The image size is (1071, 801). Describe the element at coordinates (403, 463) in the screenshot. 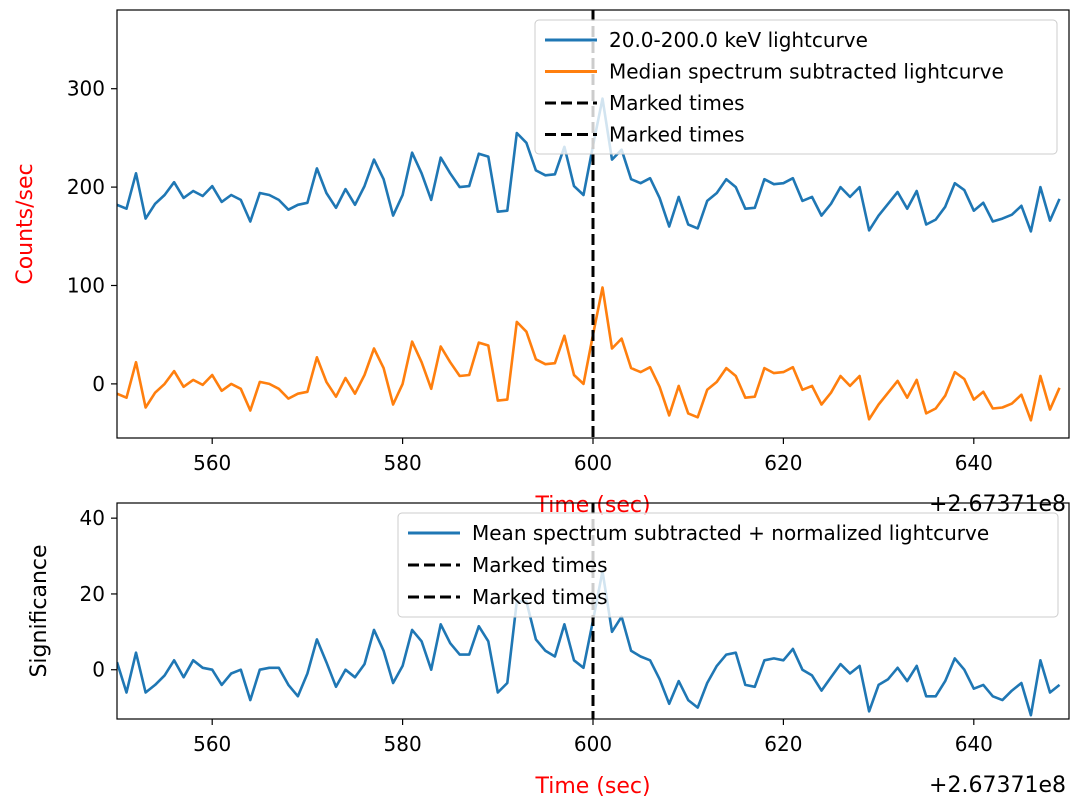

I see `counts-x-tick-label-580: 580` at that location.